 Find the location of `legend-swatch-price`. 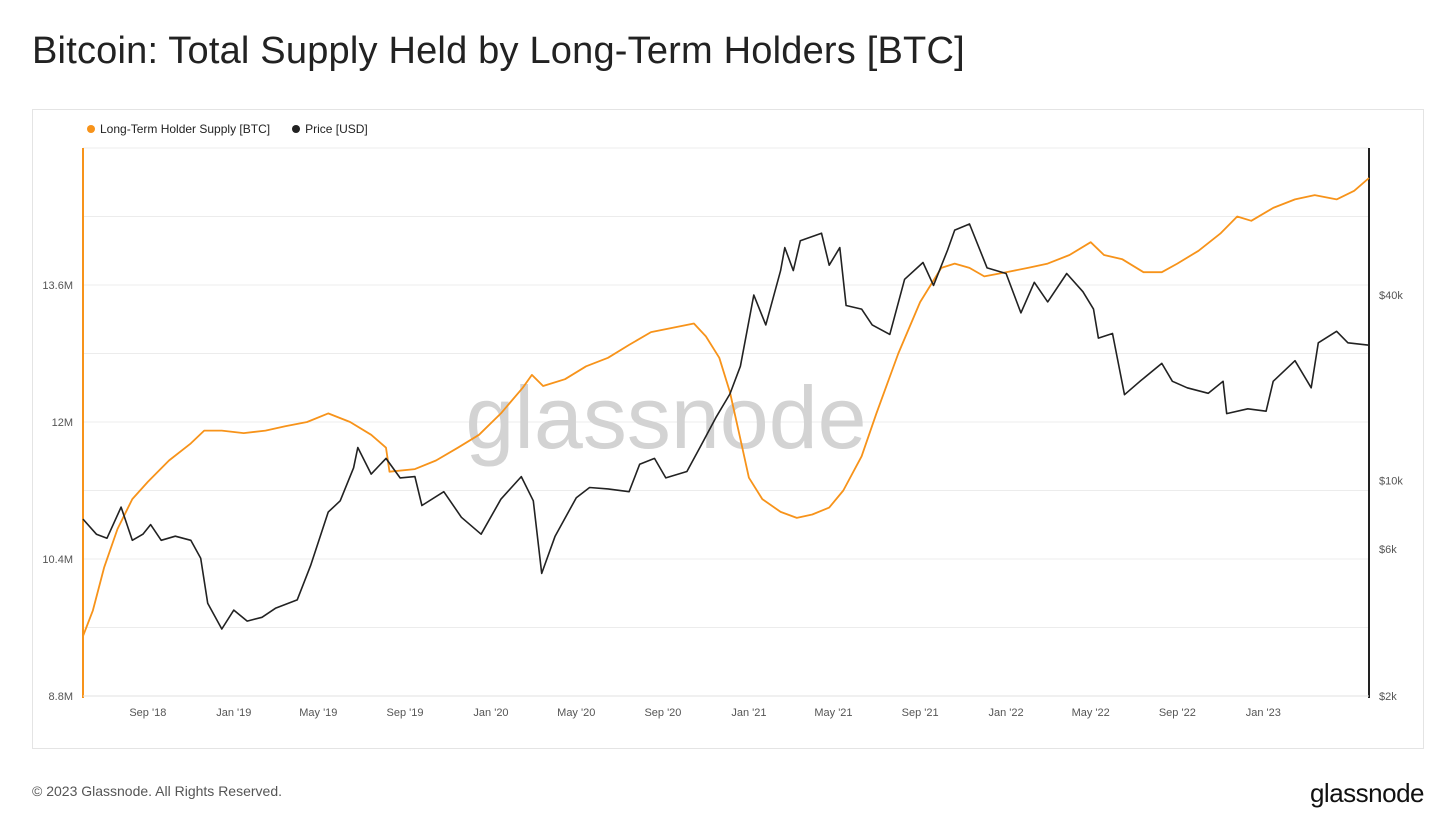

legend-swatch-price is located at coordinates (296, 129).